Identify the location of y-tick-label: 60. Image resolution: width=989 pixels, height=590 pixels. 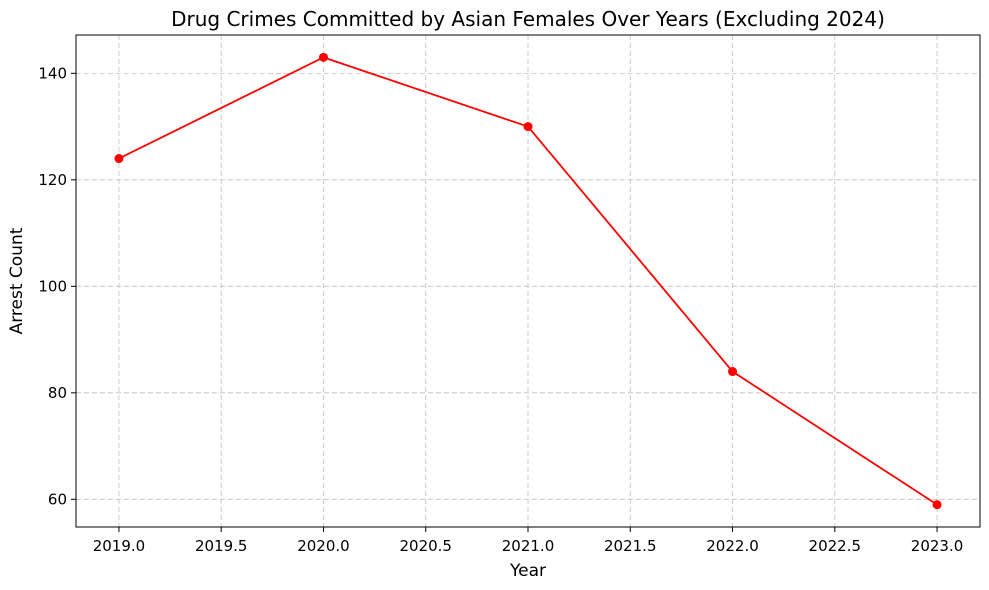
(57, 499).